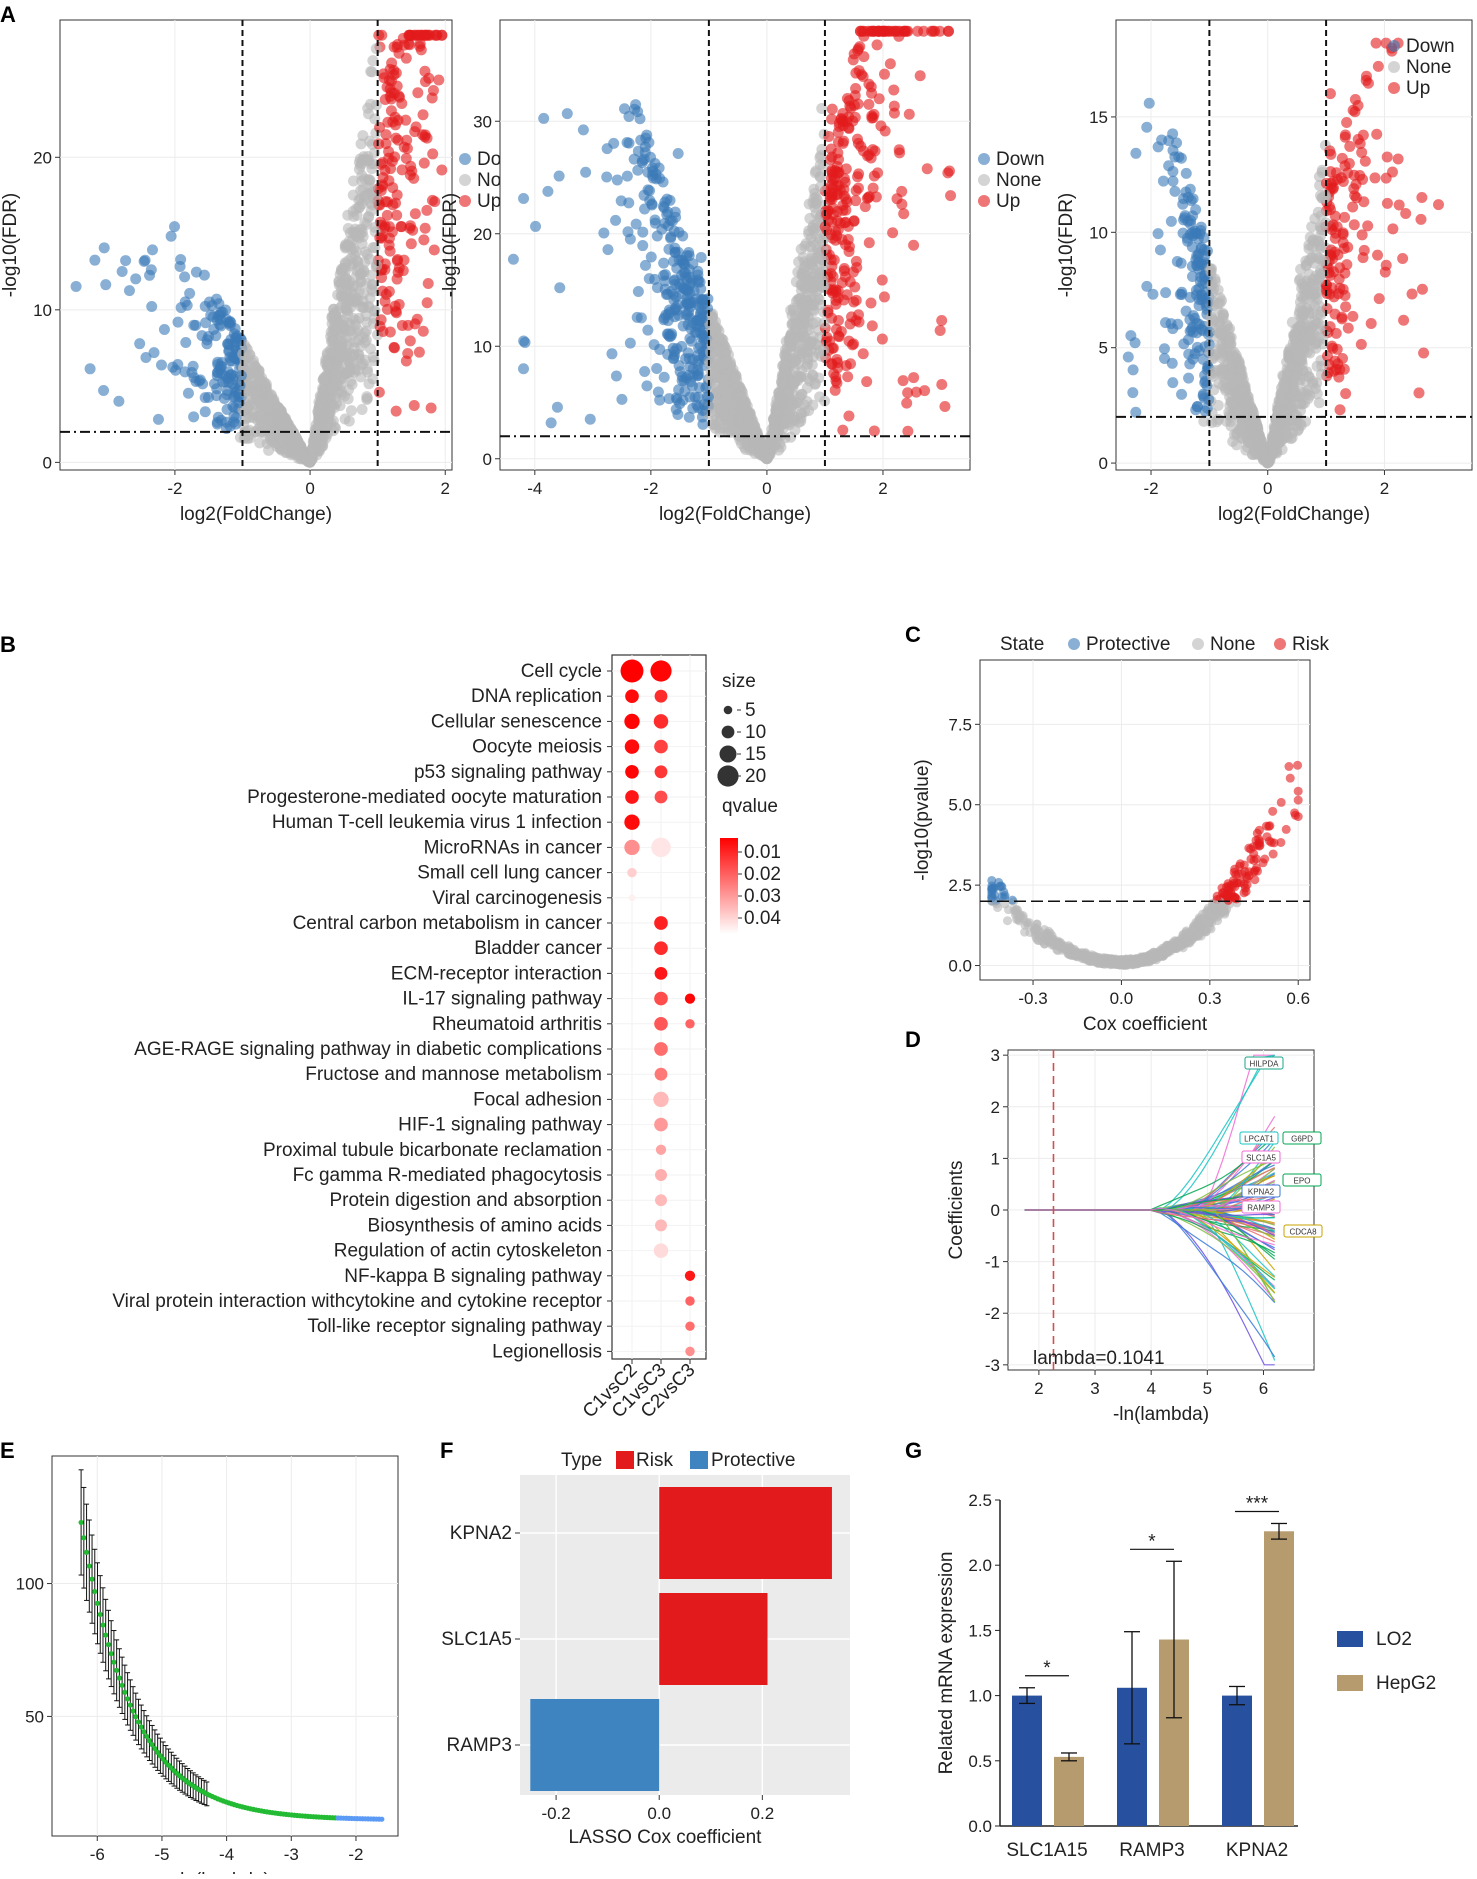  What do you see at coordinates (689, 1023) in the screenshot?
I see `dot-rheumatoid-arthritis` at bounding box center [689, 1023].